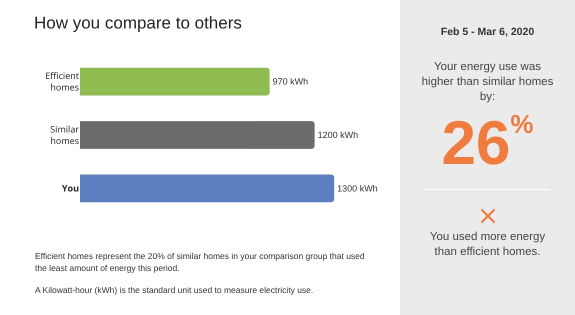  Describe the element at coordinates (487, 82) in the screenshot. I see `text: Your energy use was higher than similar homes by:` at that location.